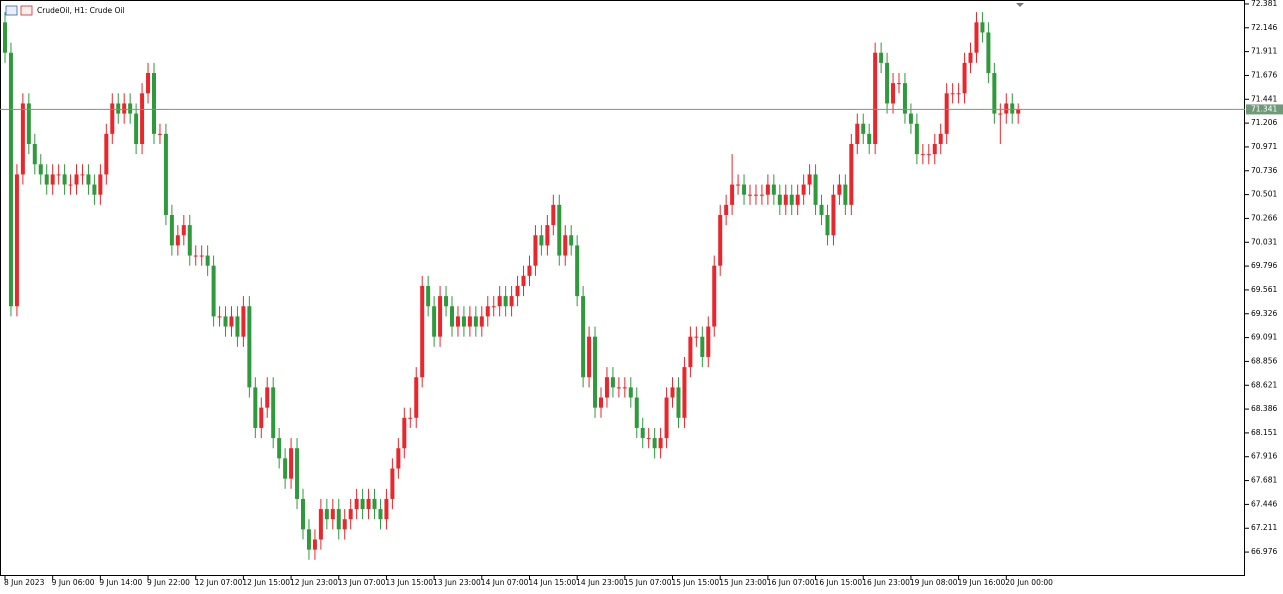 The width and height of the screenshot is (1283, 594). What do you see at coordinates (1264, 503) in the screenshot?
I see `y-tick-label: 67.446` at bounding box center [1264, 503].